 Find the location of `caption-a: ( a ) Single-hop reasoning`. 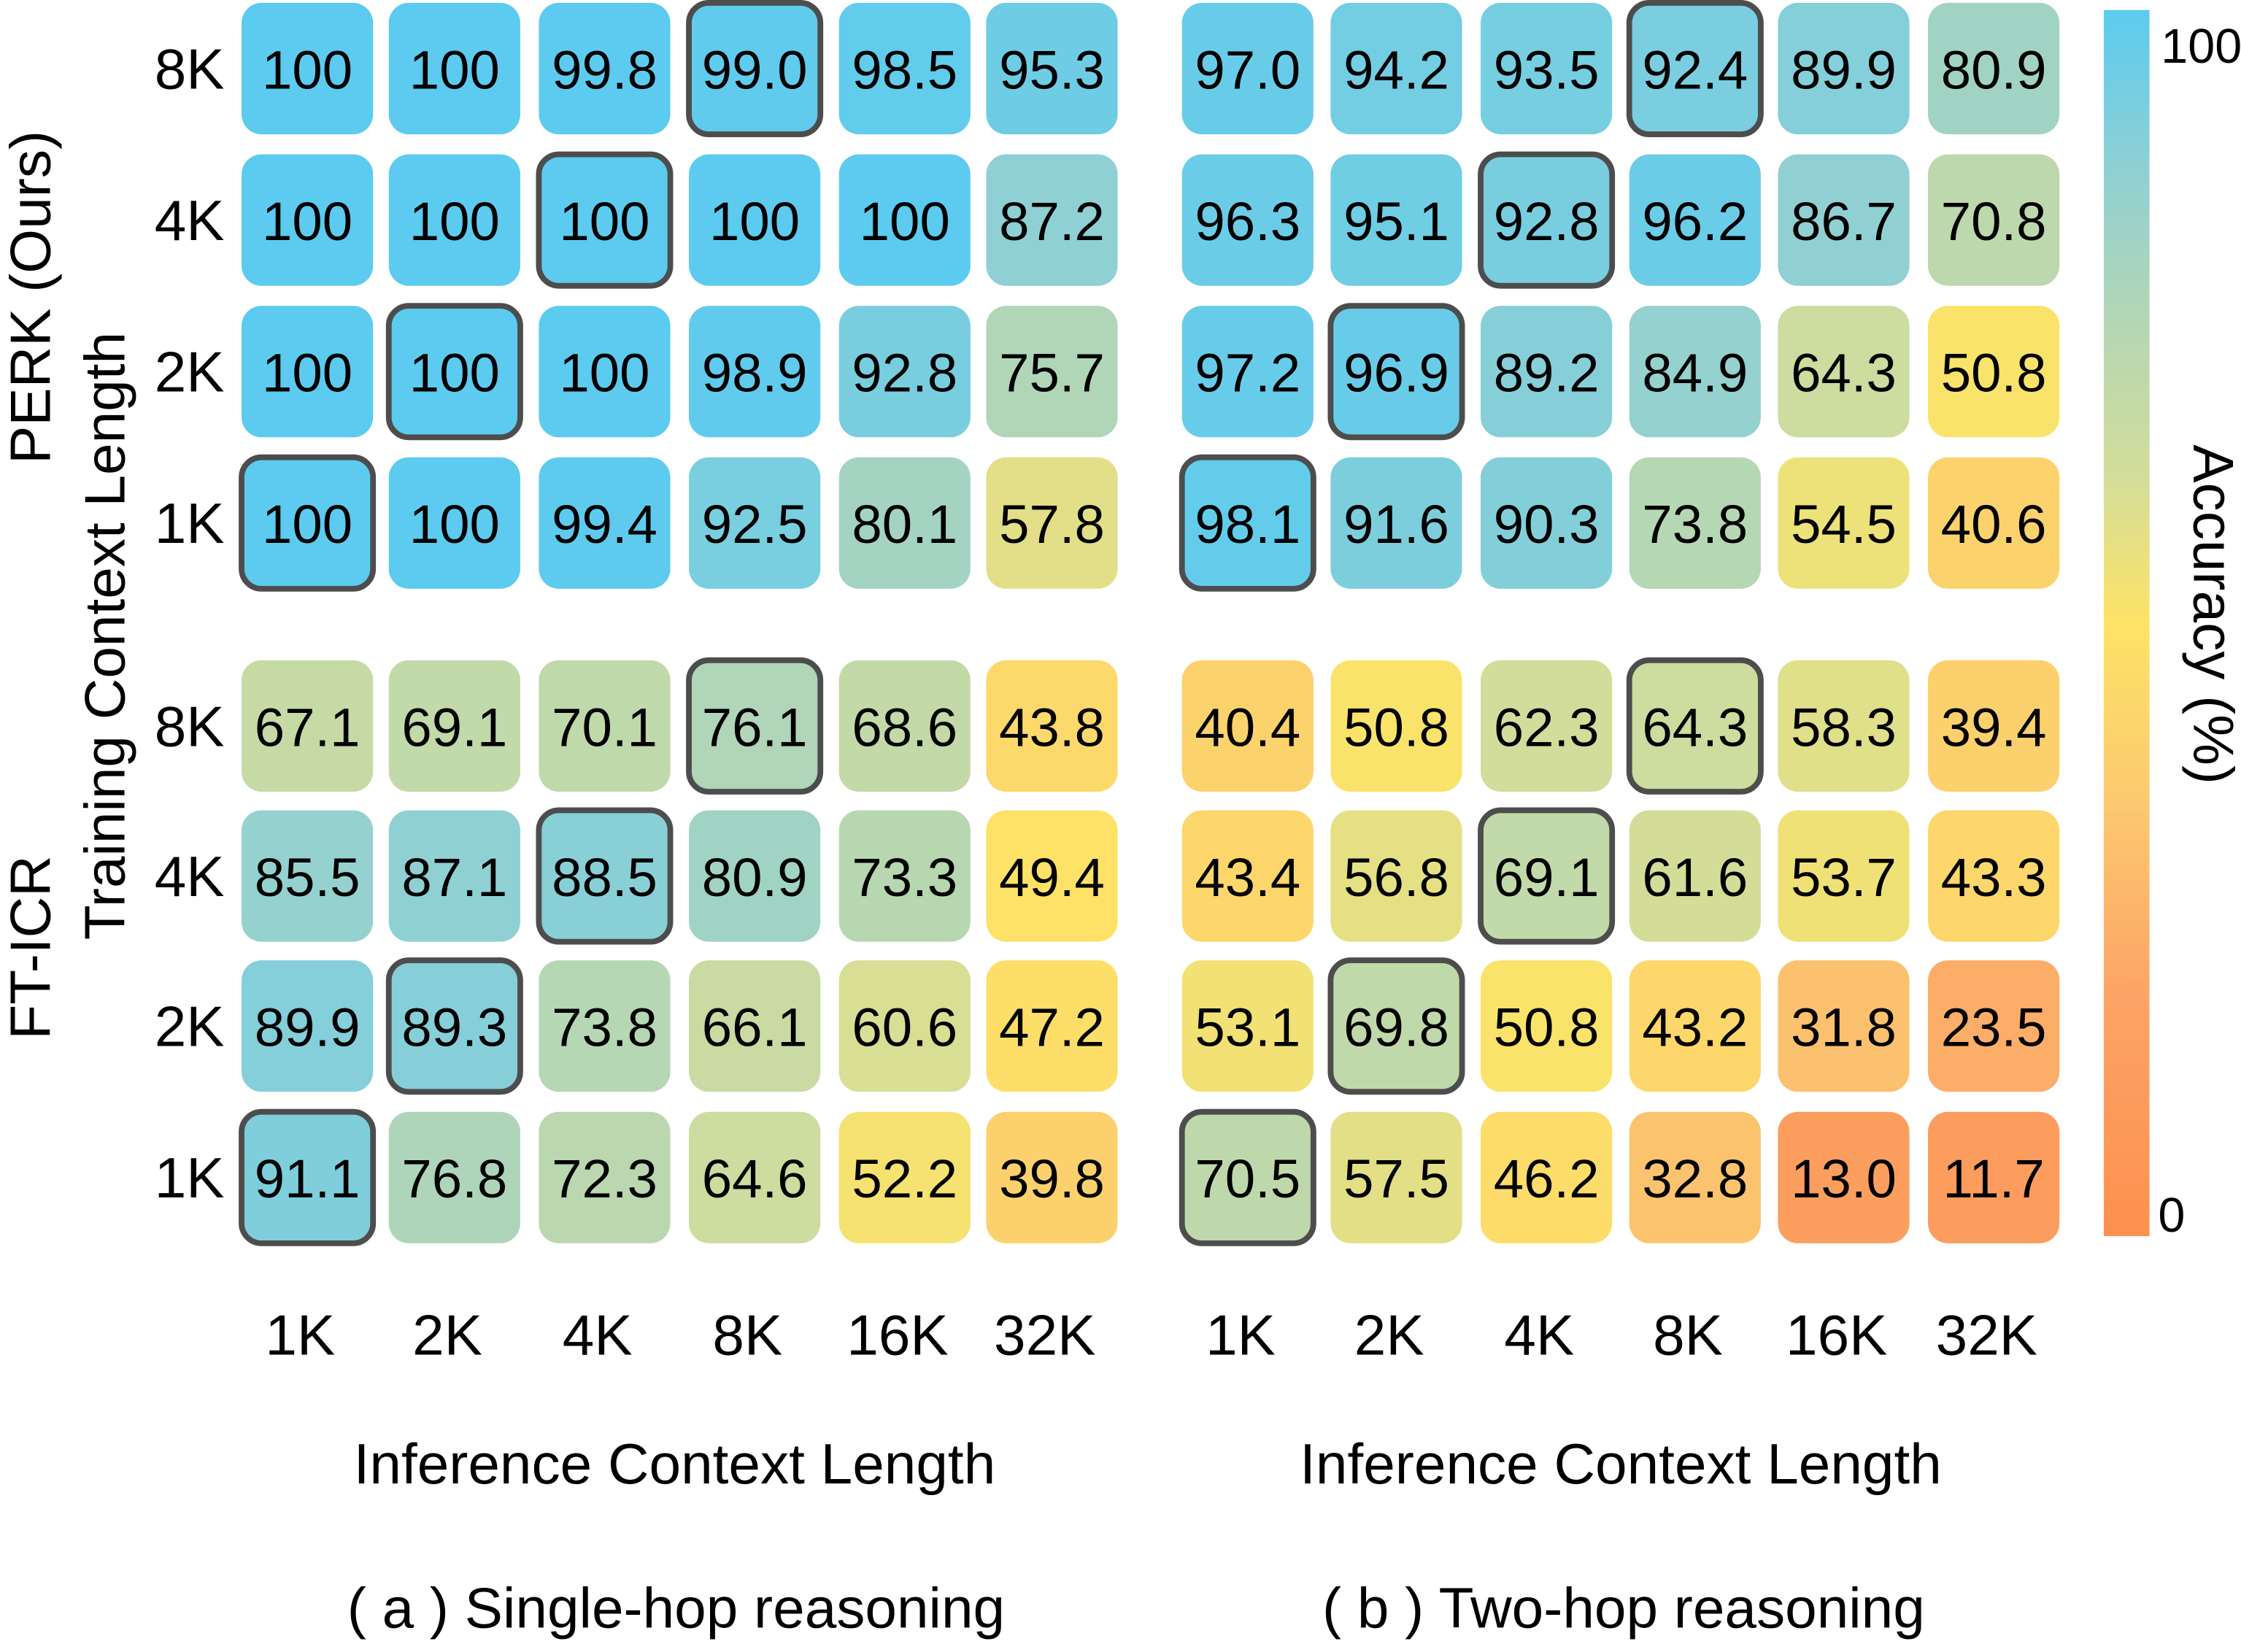

caption-a: ( a ) Single-hop reasoning is located at coordinates (676, 1608).